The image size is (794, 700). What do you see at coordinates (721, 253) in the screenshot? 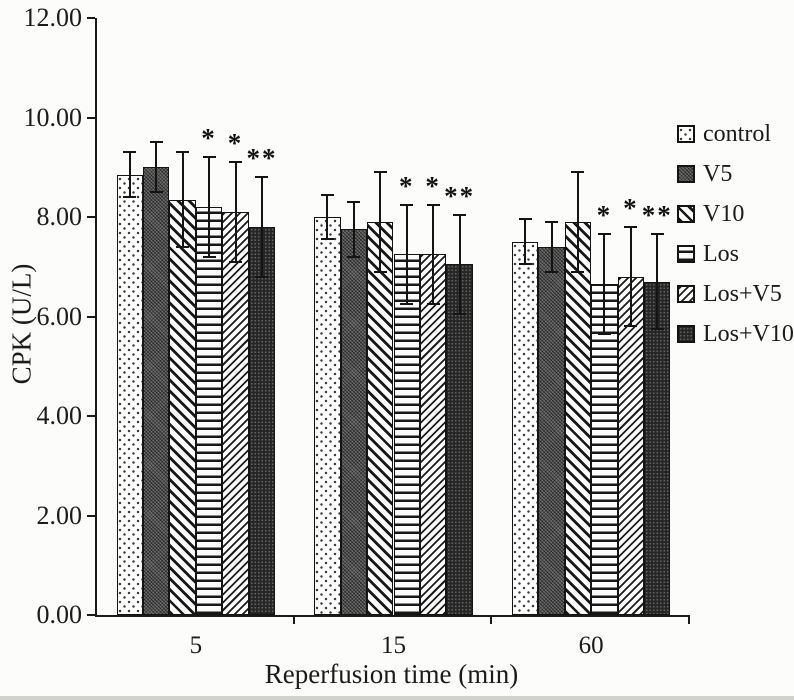
I see `legend-label: Los` at bounding box center [721, 253].